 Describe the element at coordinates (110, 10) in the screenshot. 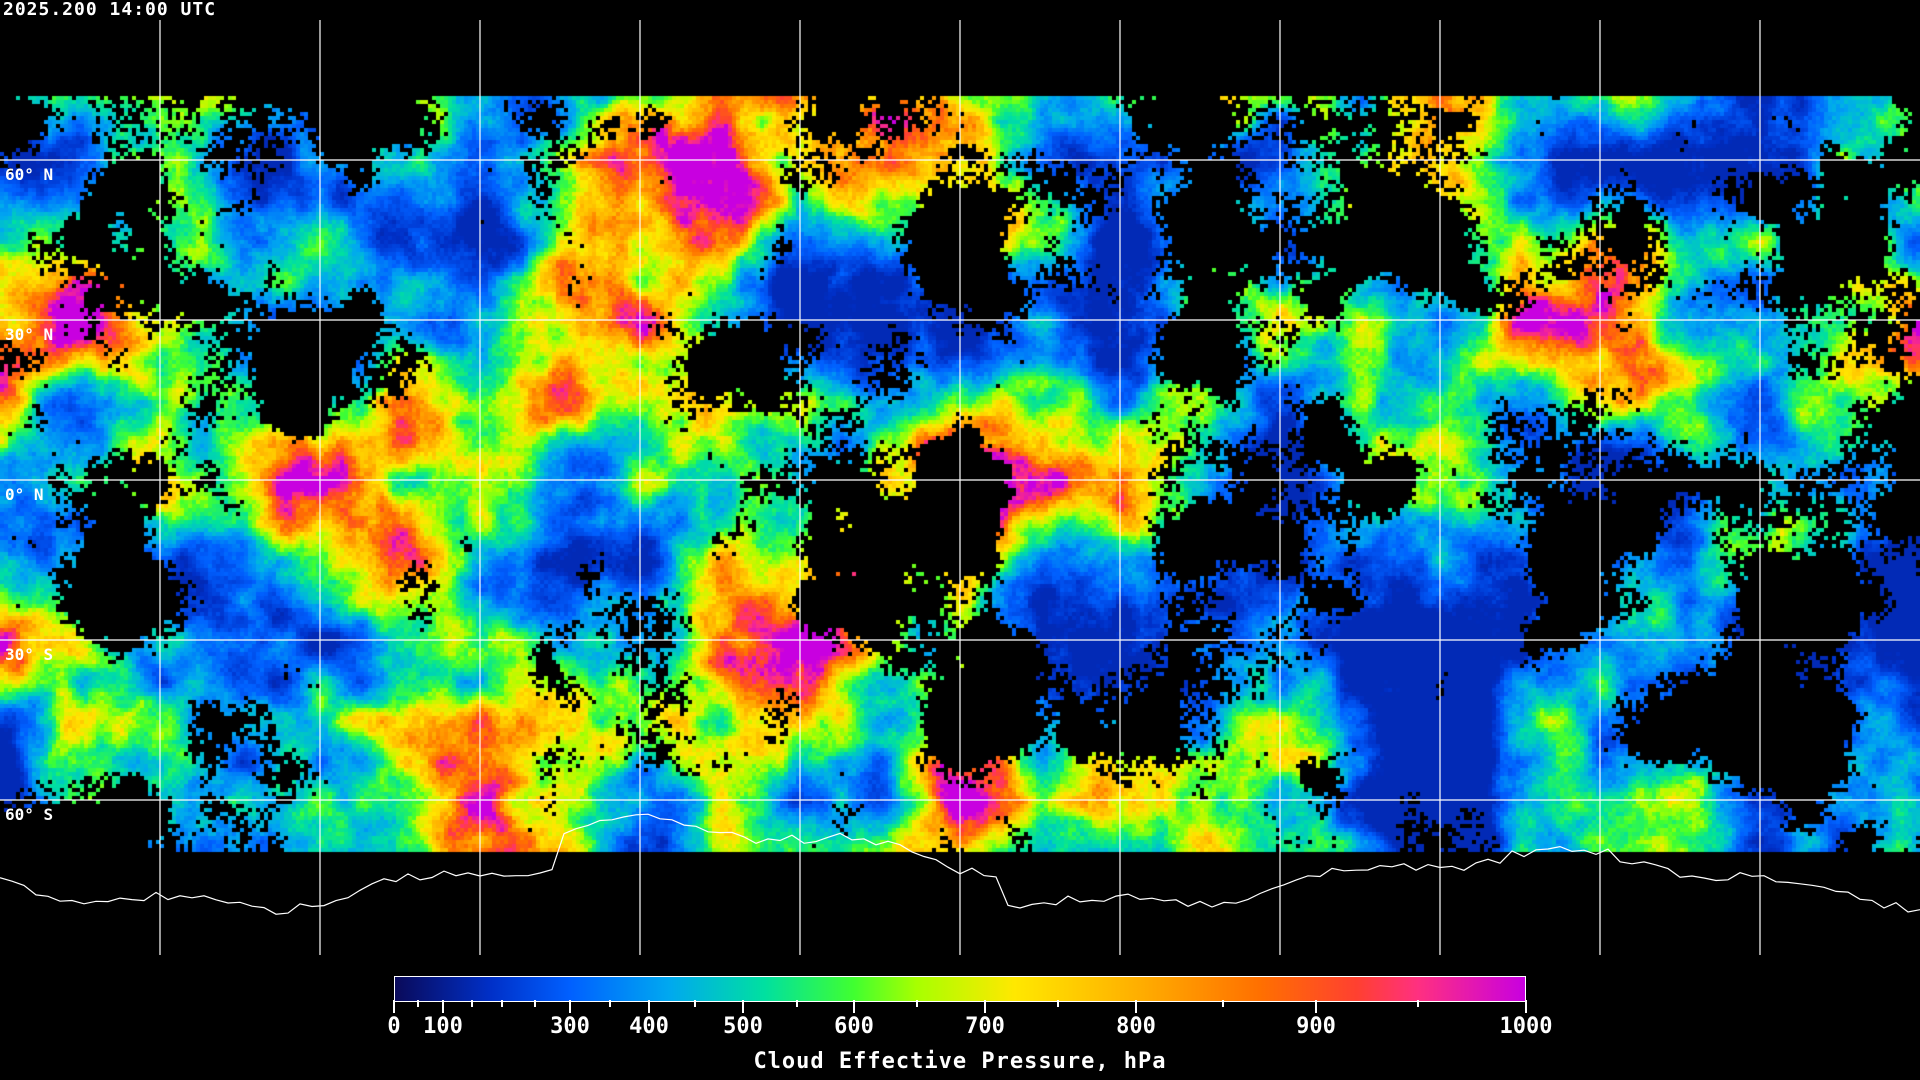

I see `timestamp: 2025.200 14:00 UTC` at that location.